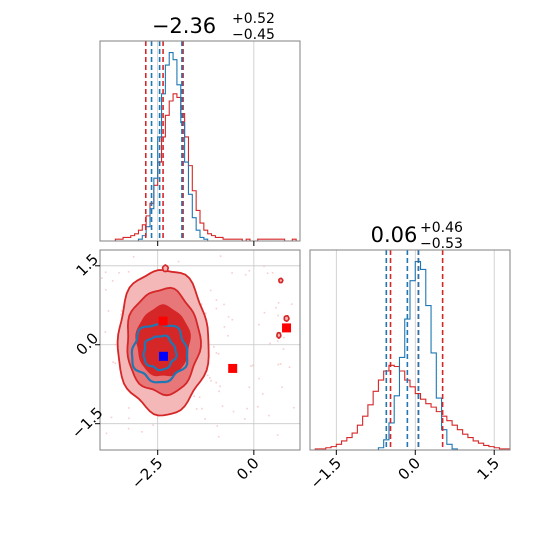  What do you see at coordinates (147, 473) in the screenshot?
I see `contour-xtick-label-0: −2.5` at bounding box center [147, 473].